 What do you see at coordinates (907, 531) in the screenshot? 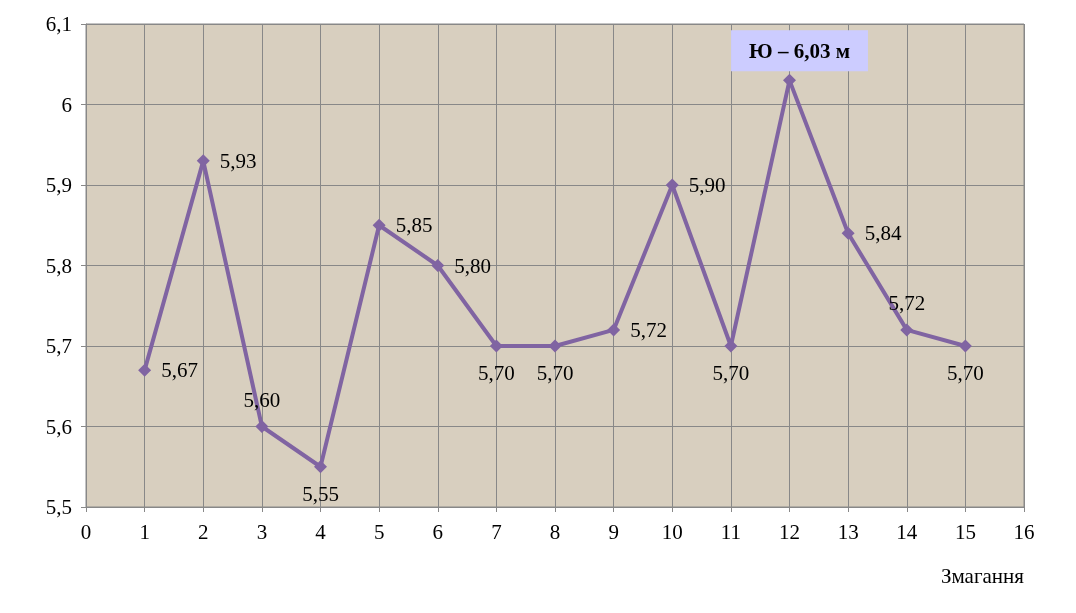
I see `x-tick-label: 14` at bounding box center [907, 531].